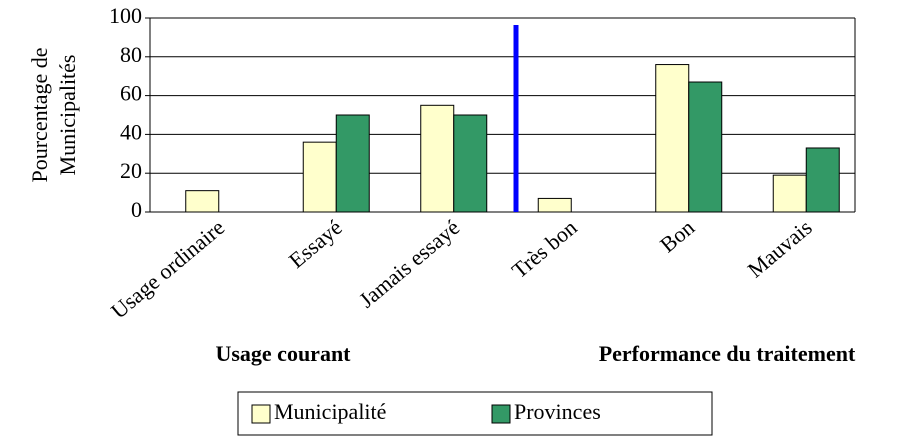 This screenshot has height=440, width=910. What do you see at coordinates (136, 209) in the screenshot?
I see `y-tick-label: 0` at bounding box center [136, 209].